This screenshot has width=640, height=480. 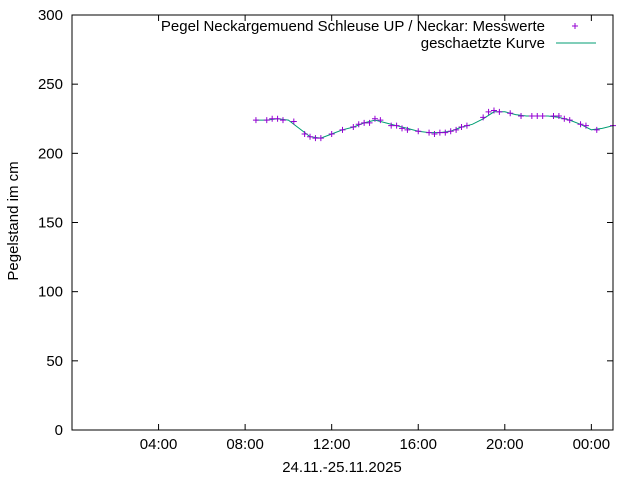 What do you see at coordinates (342, 467) in the screenshot?
I see `x-axis-label: 24.11.-25.11.2025` at bounding box center [342, 467].